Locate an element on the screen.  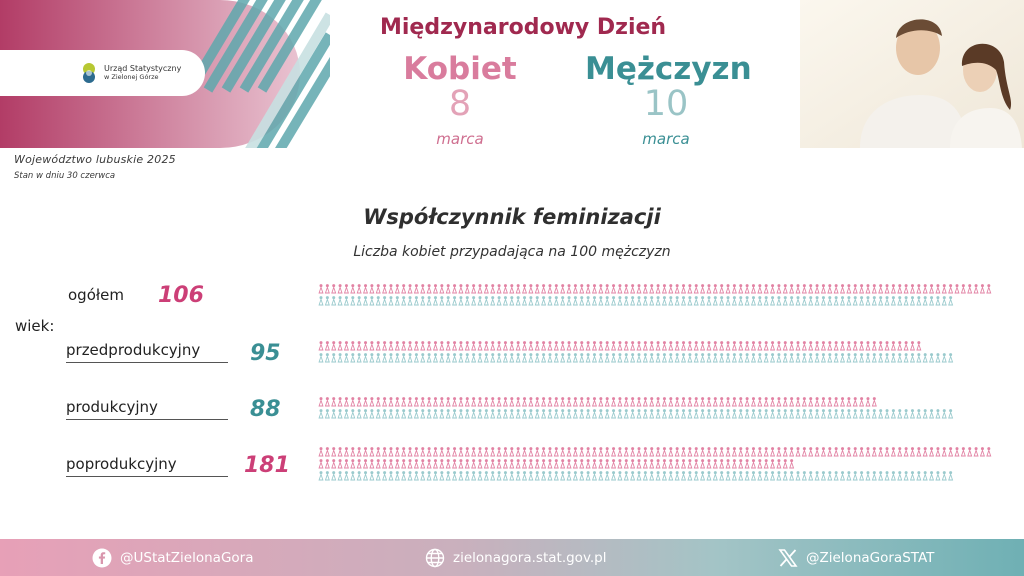
facebook-link: @UStatZielonaGora is located at coordinates (173, 558).